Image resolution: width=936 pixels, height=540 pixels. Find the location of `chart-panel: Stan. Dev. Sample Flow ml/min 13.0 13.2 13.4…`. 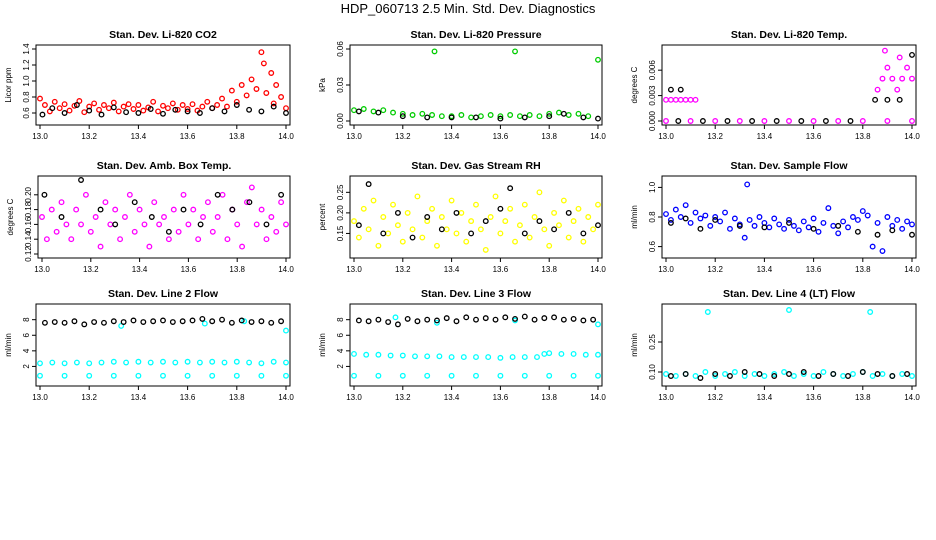

chart-panel: Stan. Dev. Sample Flow ml/min 13.0 13.2 13.4… is located at coordinates (775, 217).